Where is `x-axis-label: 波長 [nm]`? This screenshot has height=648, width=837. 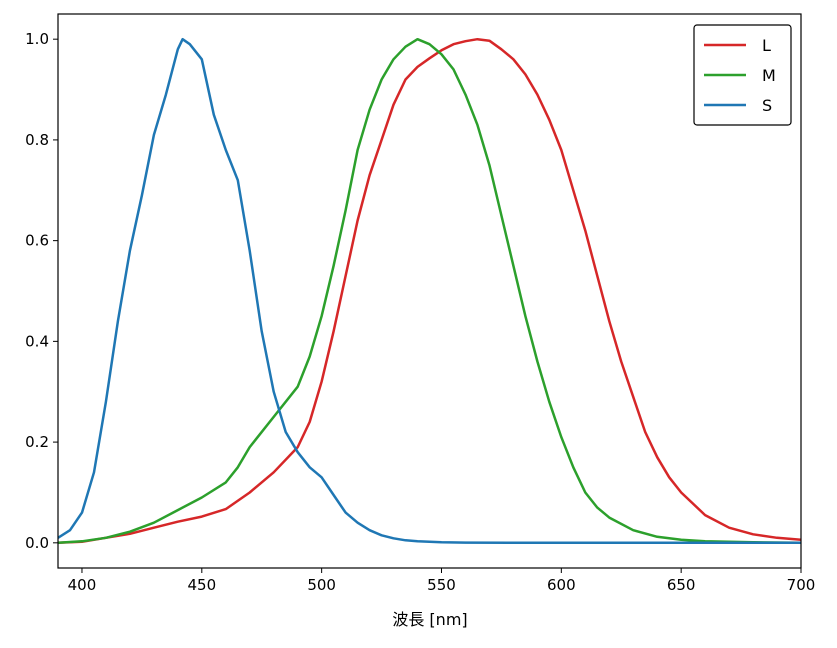
x-axis-label: 波長 [nm] is located at coordinates (429, 619).